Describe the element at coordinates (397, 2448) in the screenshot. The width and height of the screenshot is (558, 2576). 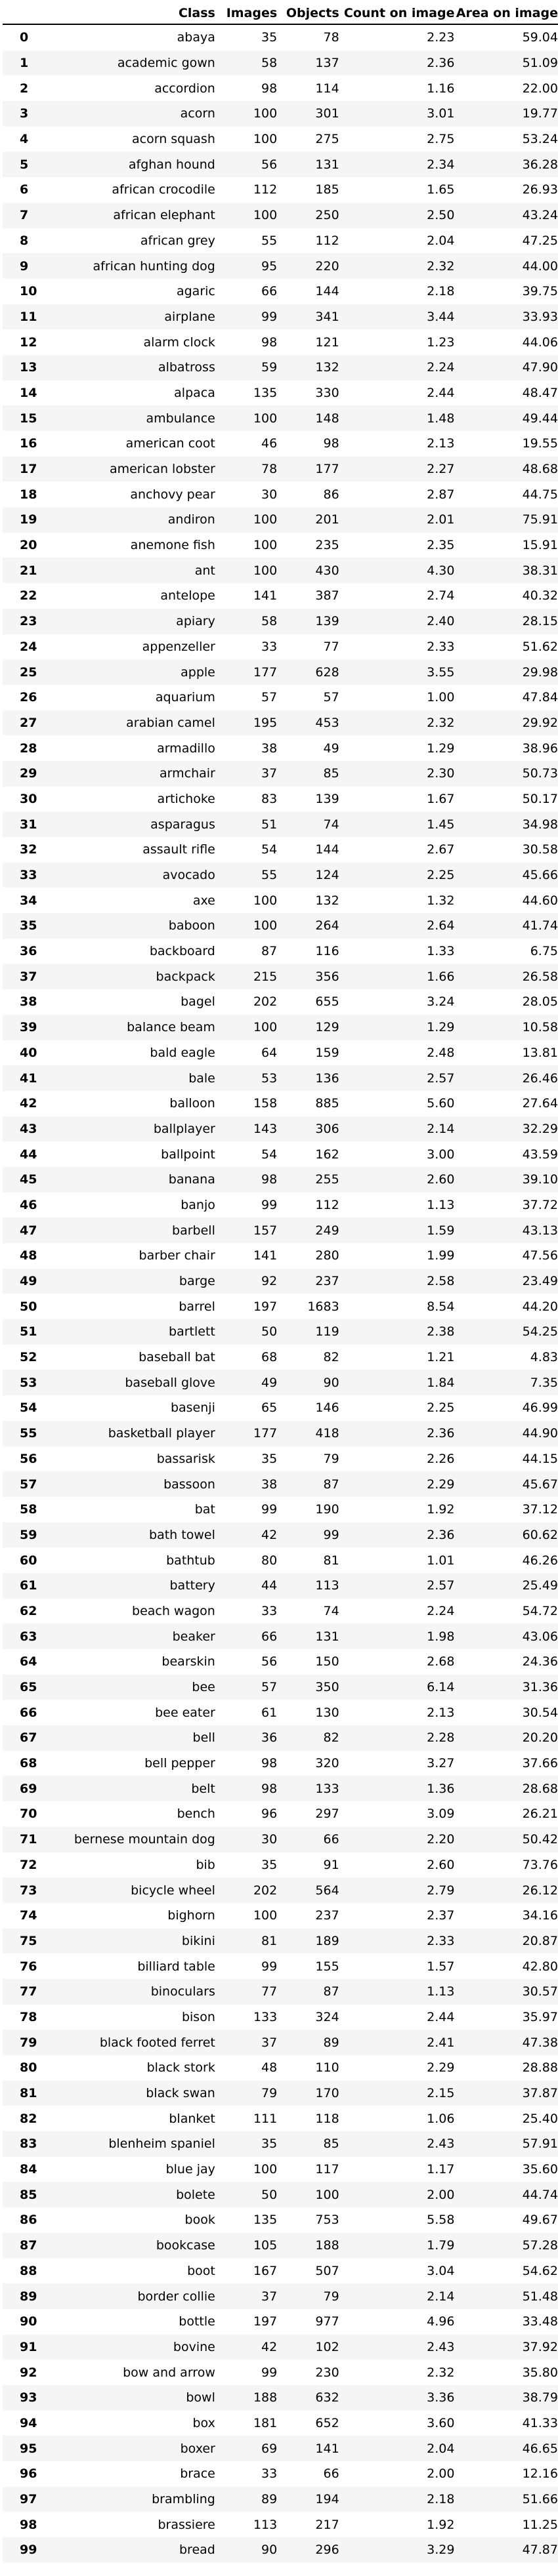
I see `count-on-image: 2.04` at that location.